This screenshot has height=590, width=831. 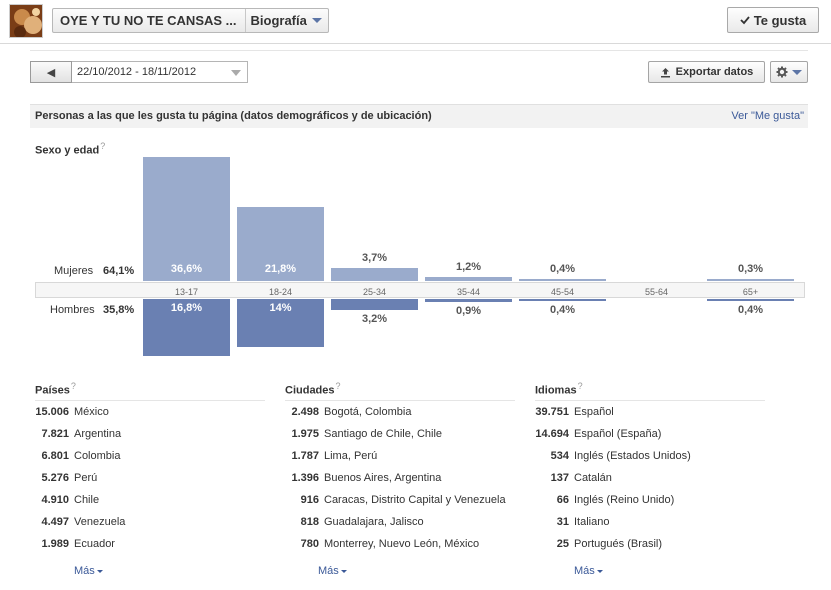 I want to click on list-item: 2.498 Bogotá, Colombia, so click(x=405, y=413).